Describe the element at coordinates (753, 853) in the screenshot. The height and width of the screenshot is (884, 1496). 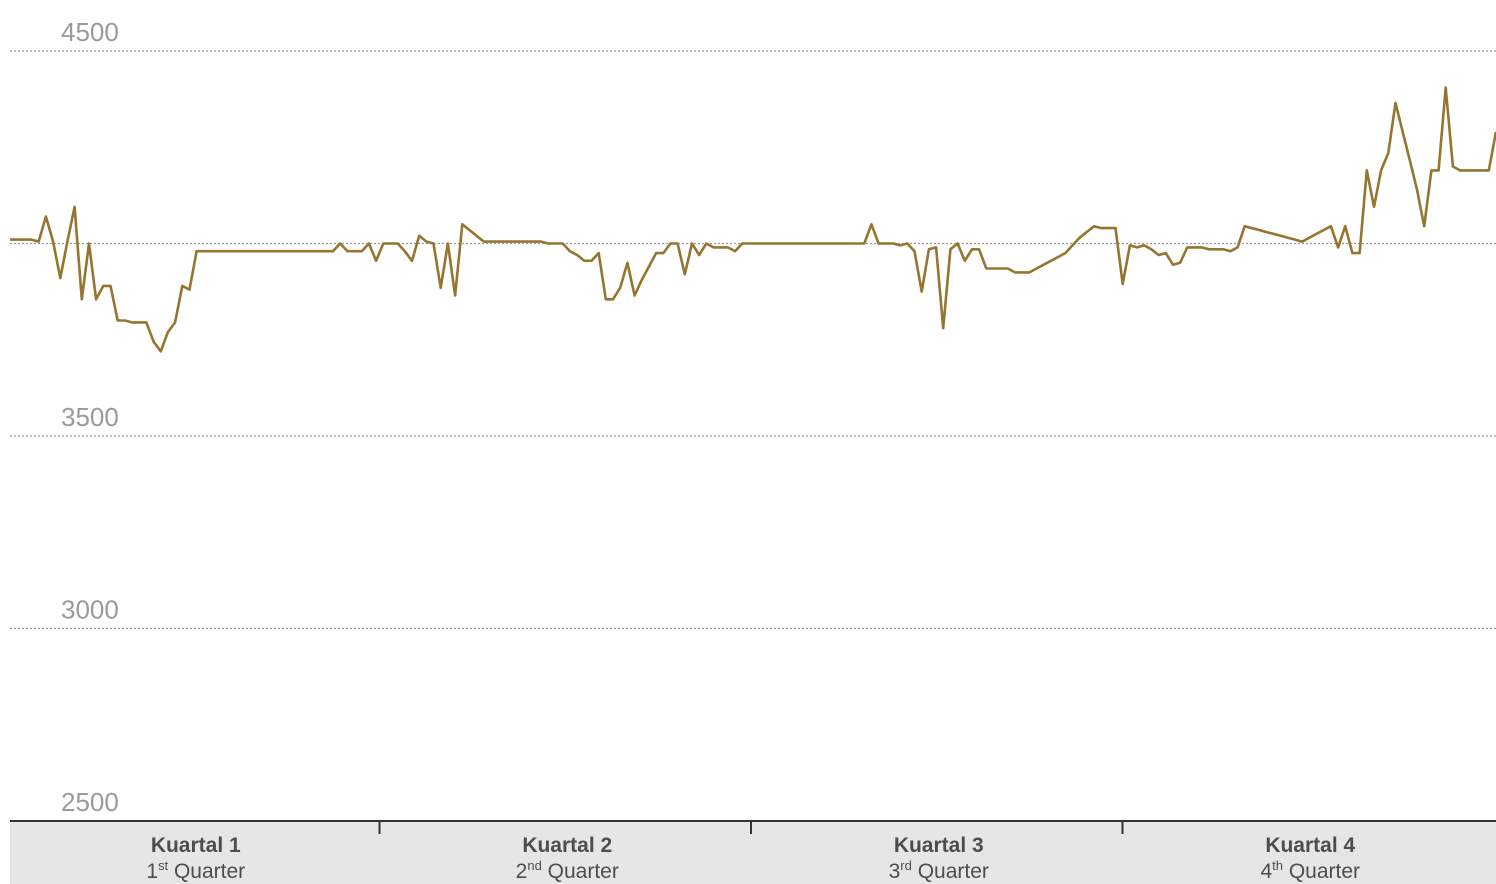
I see `x-axis-band-background` at that location.